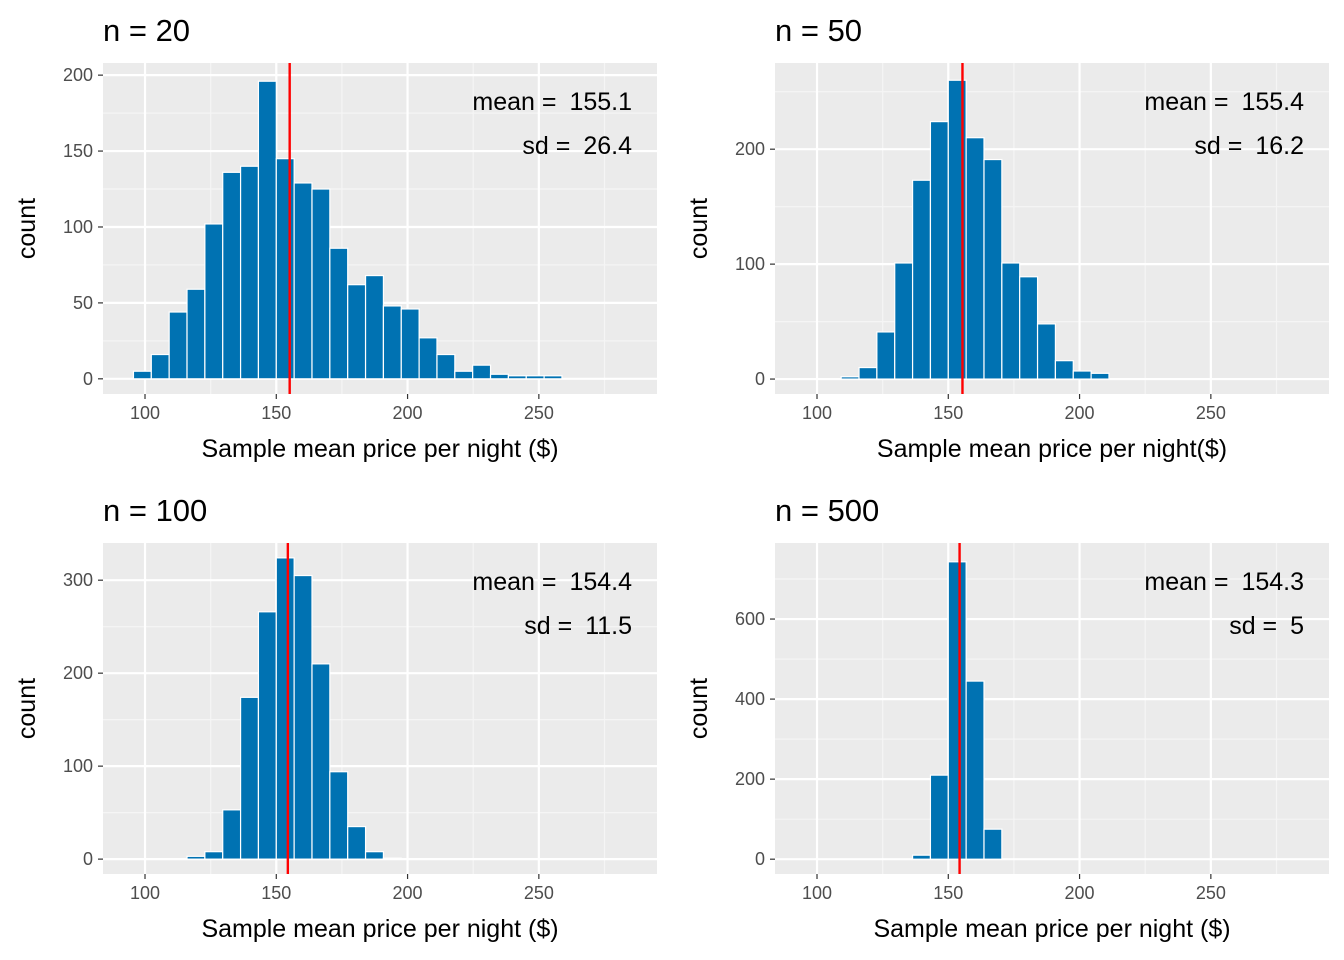 The width and height of the screenshot is (1344, 960). What do you see at coordinates (750, 699) in the screenshot?
I see `y-tick-label: 400` at bounding box center [750, 699].